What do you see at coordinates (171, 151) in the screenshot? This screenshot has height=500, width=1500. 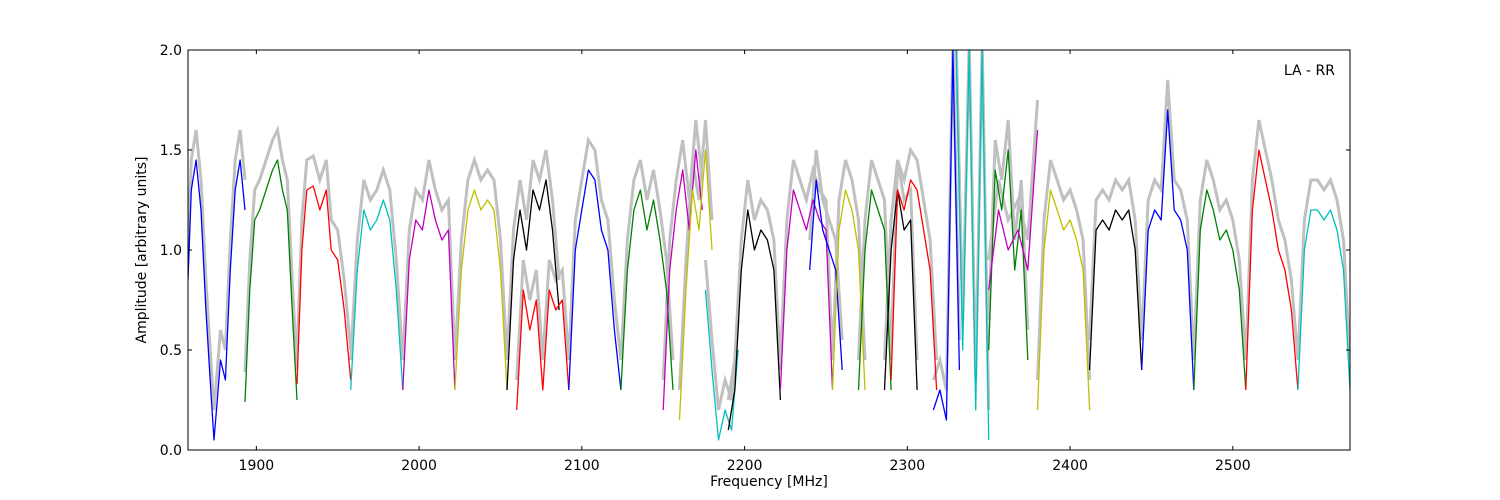 I see `y-tick-label: 1.5` at bounding box center [171, 151].